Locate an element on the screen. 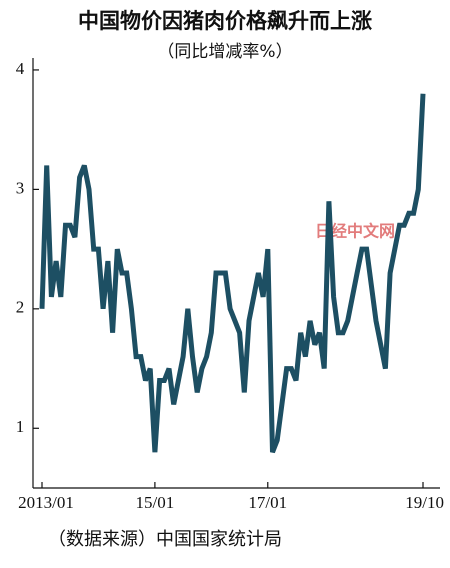  y-tick-label: 1 is located at coordinates (20, 426).